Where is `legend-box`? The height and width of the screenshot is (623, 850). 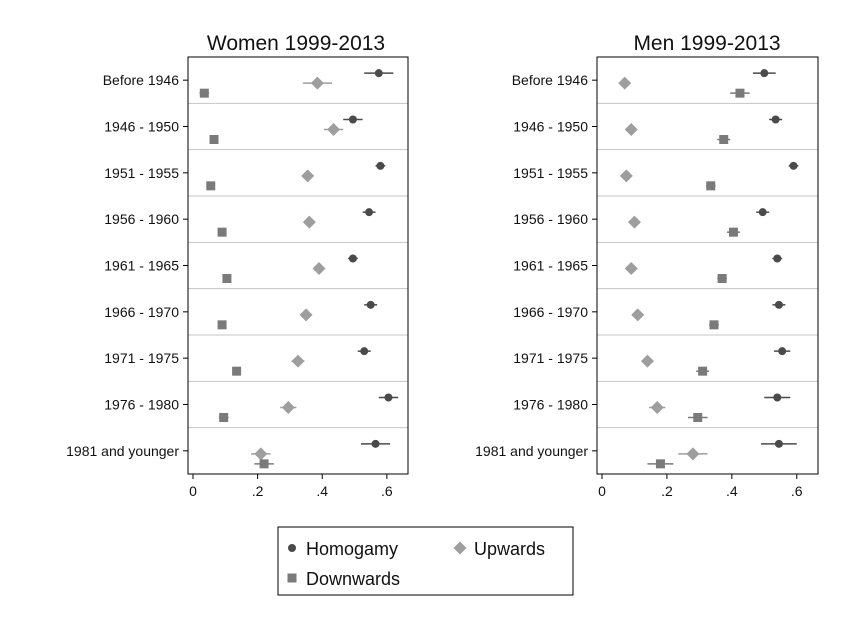
legend-box is located at coordinates (425, 561).